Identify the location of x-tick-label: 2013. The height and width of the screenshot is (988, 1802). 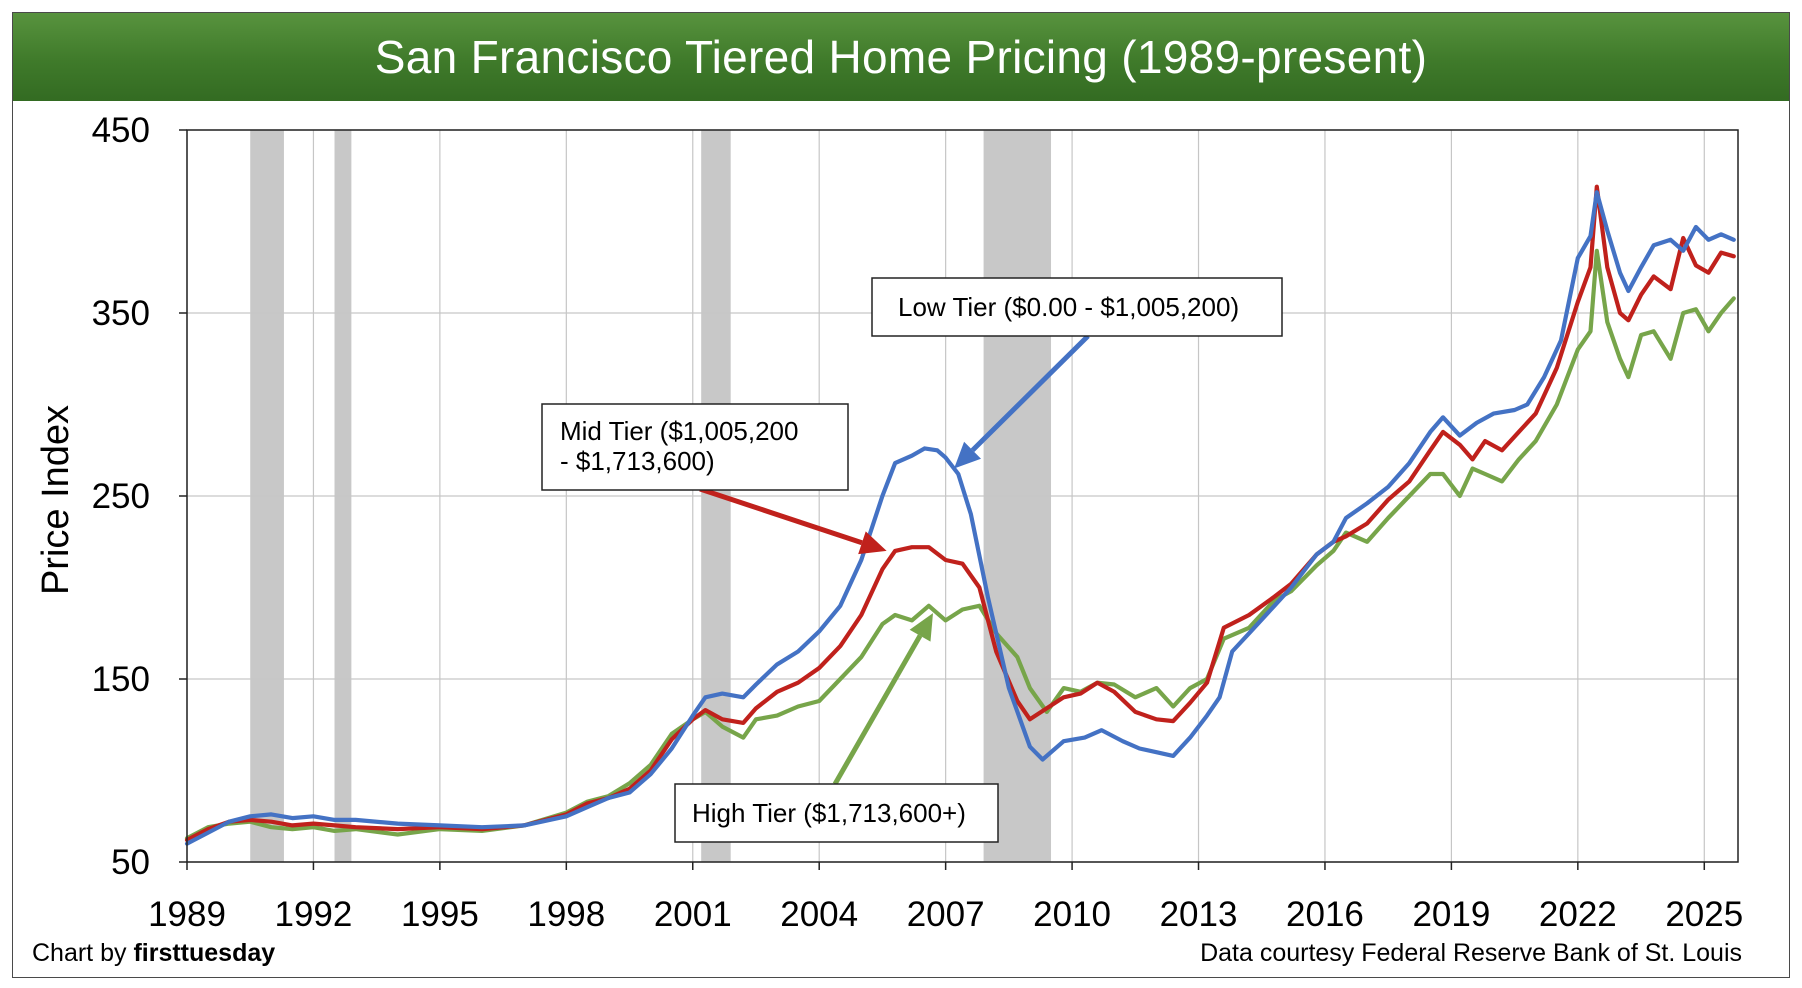
(1199, 914).